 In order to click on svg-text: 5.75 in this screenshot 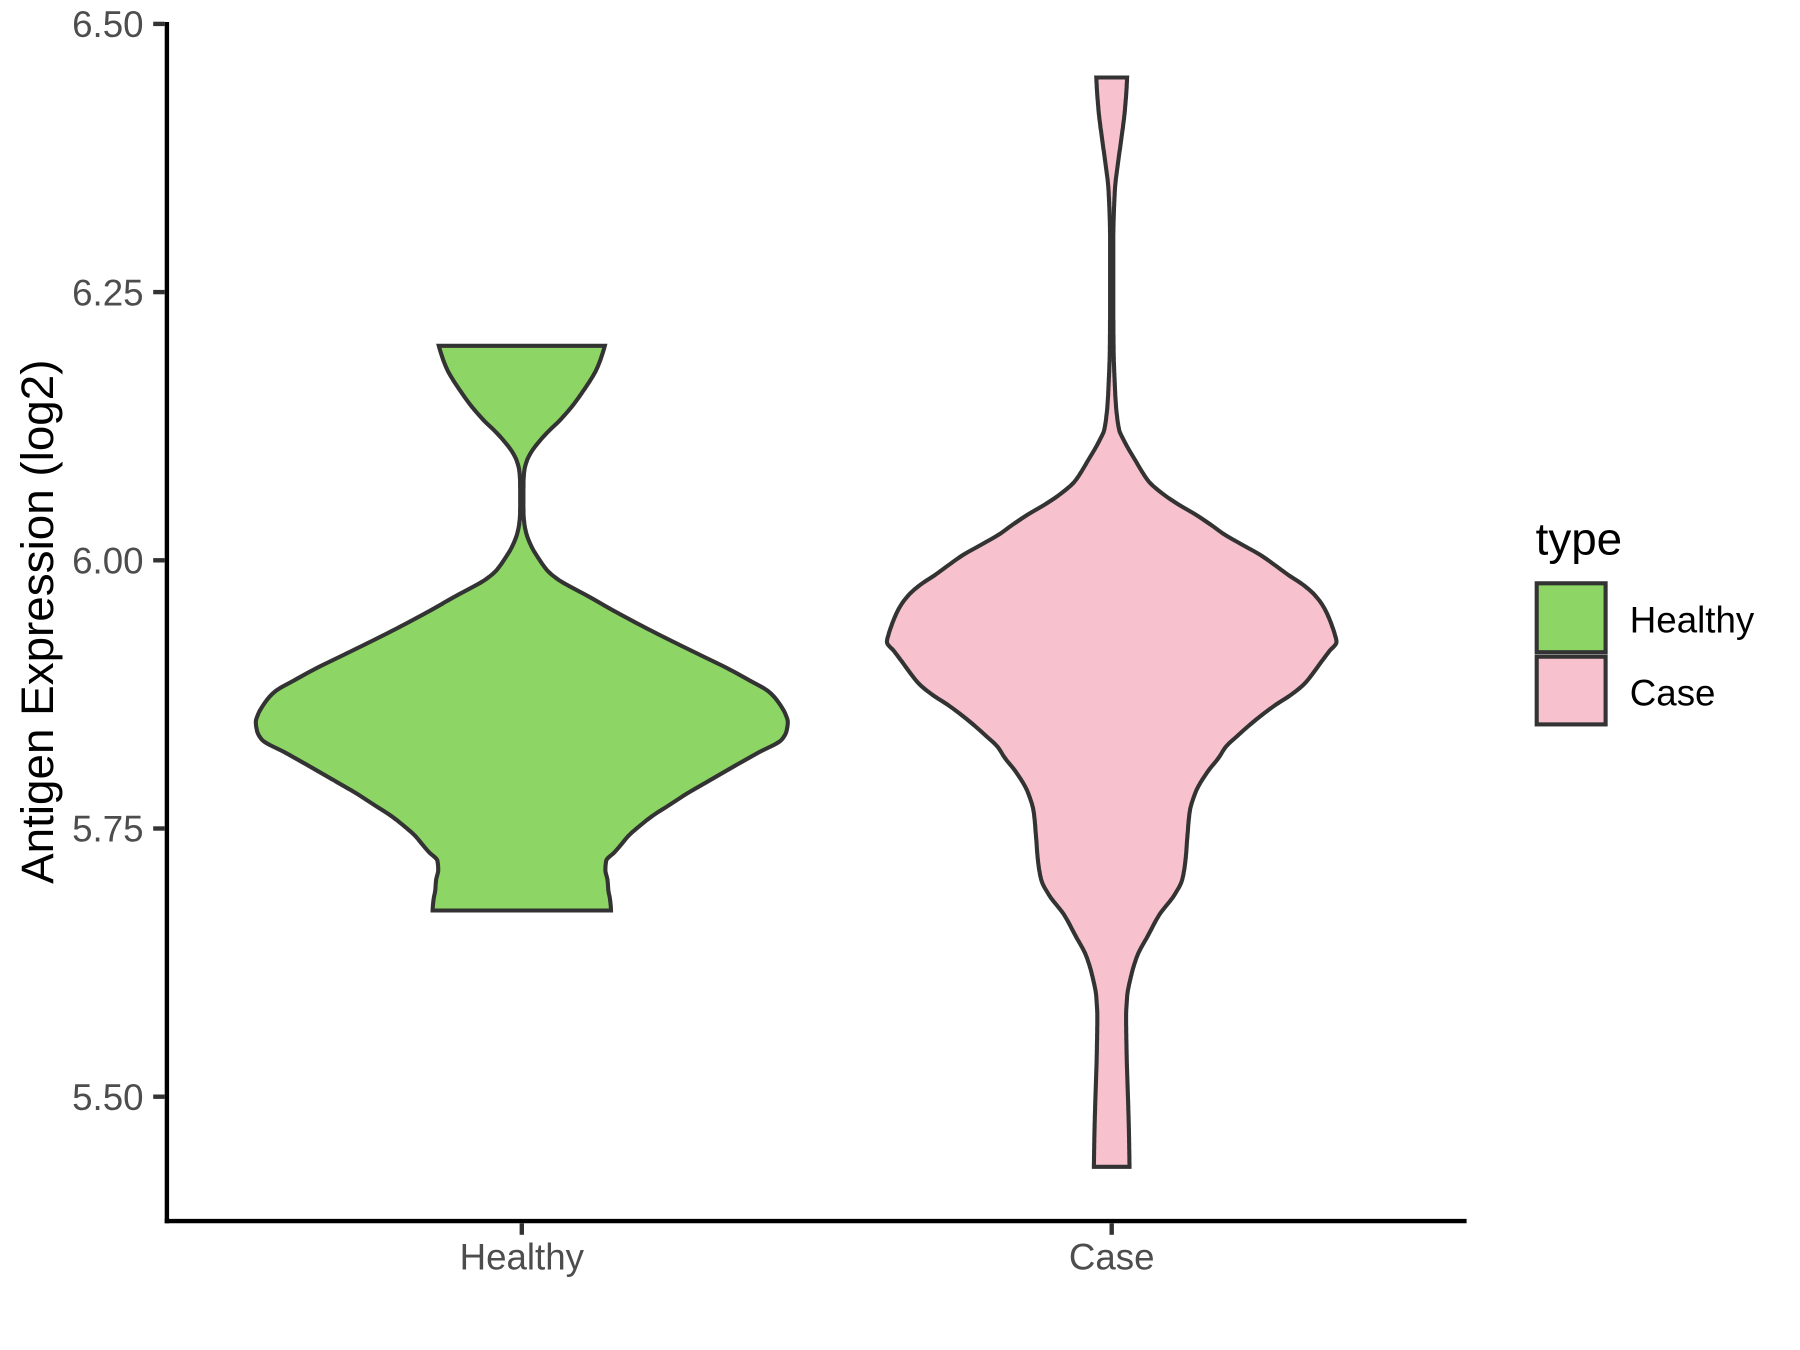, I will do `click(107, 829)`.